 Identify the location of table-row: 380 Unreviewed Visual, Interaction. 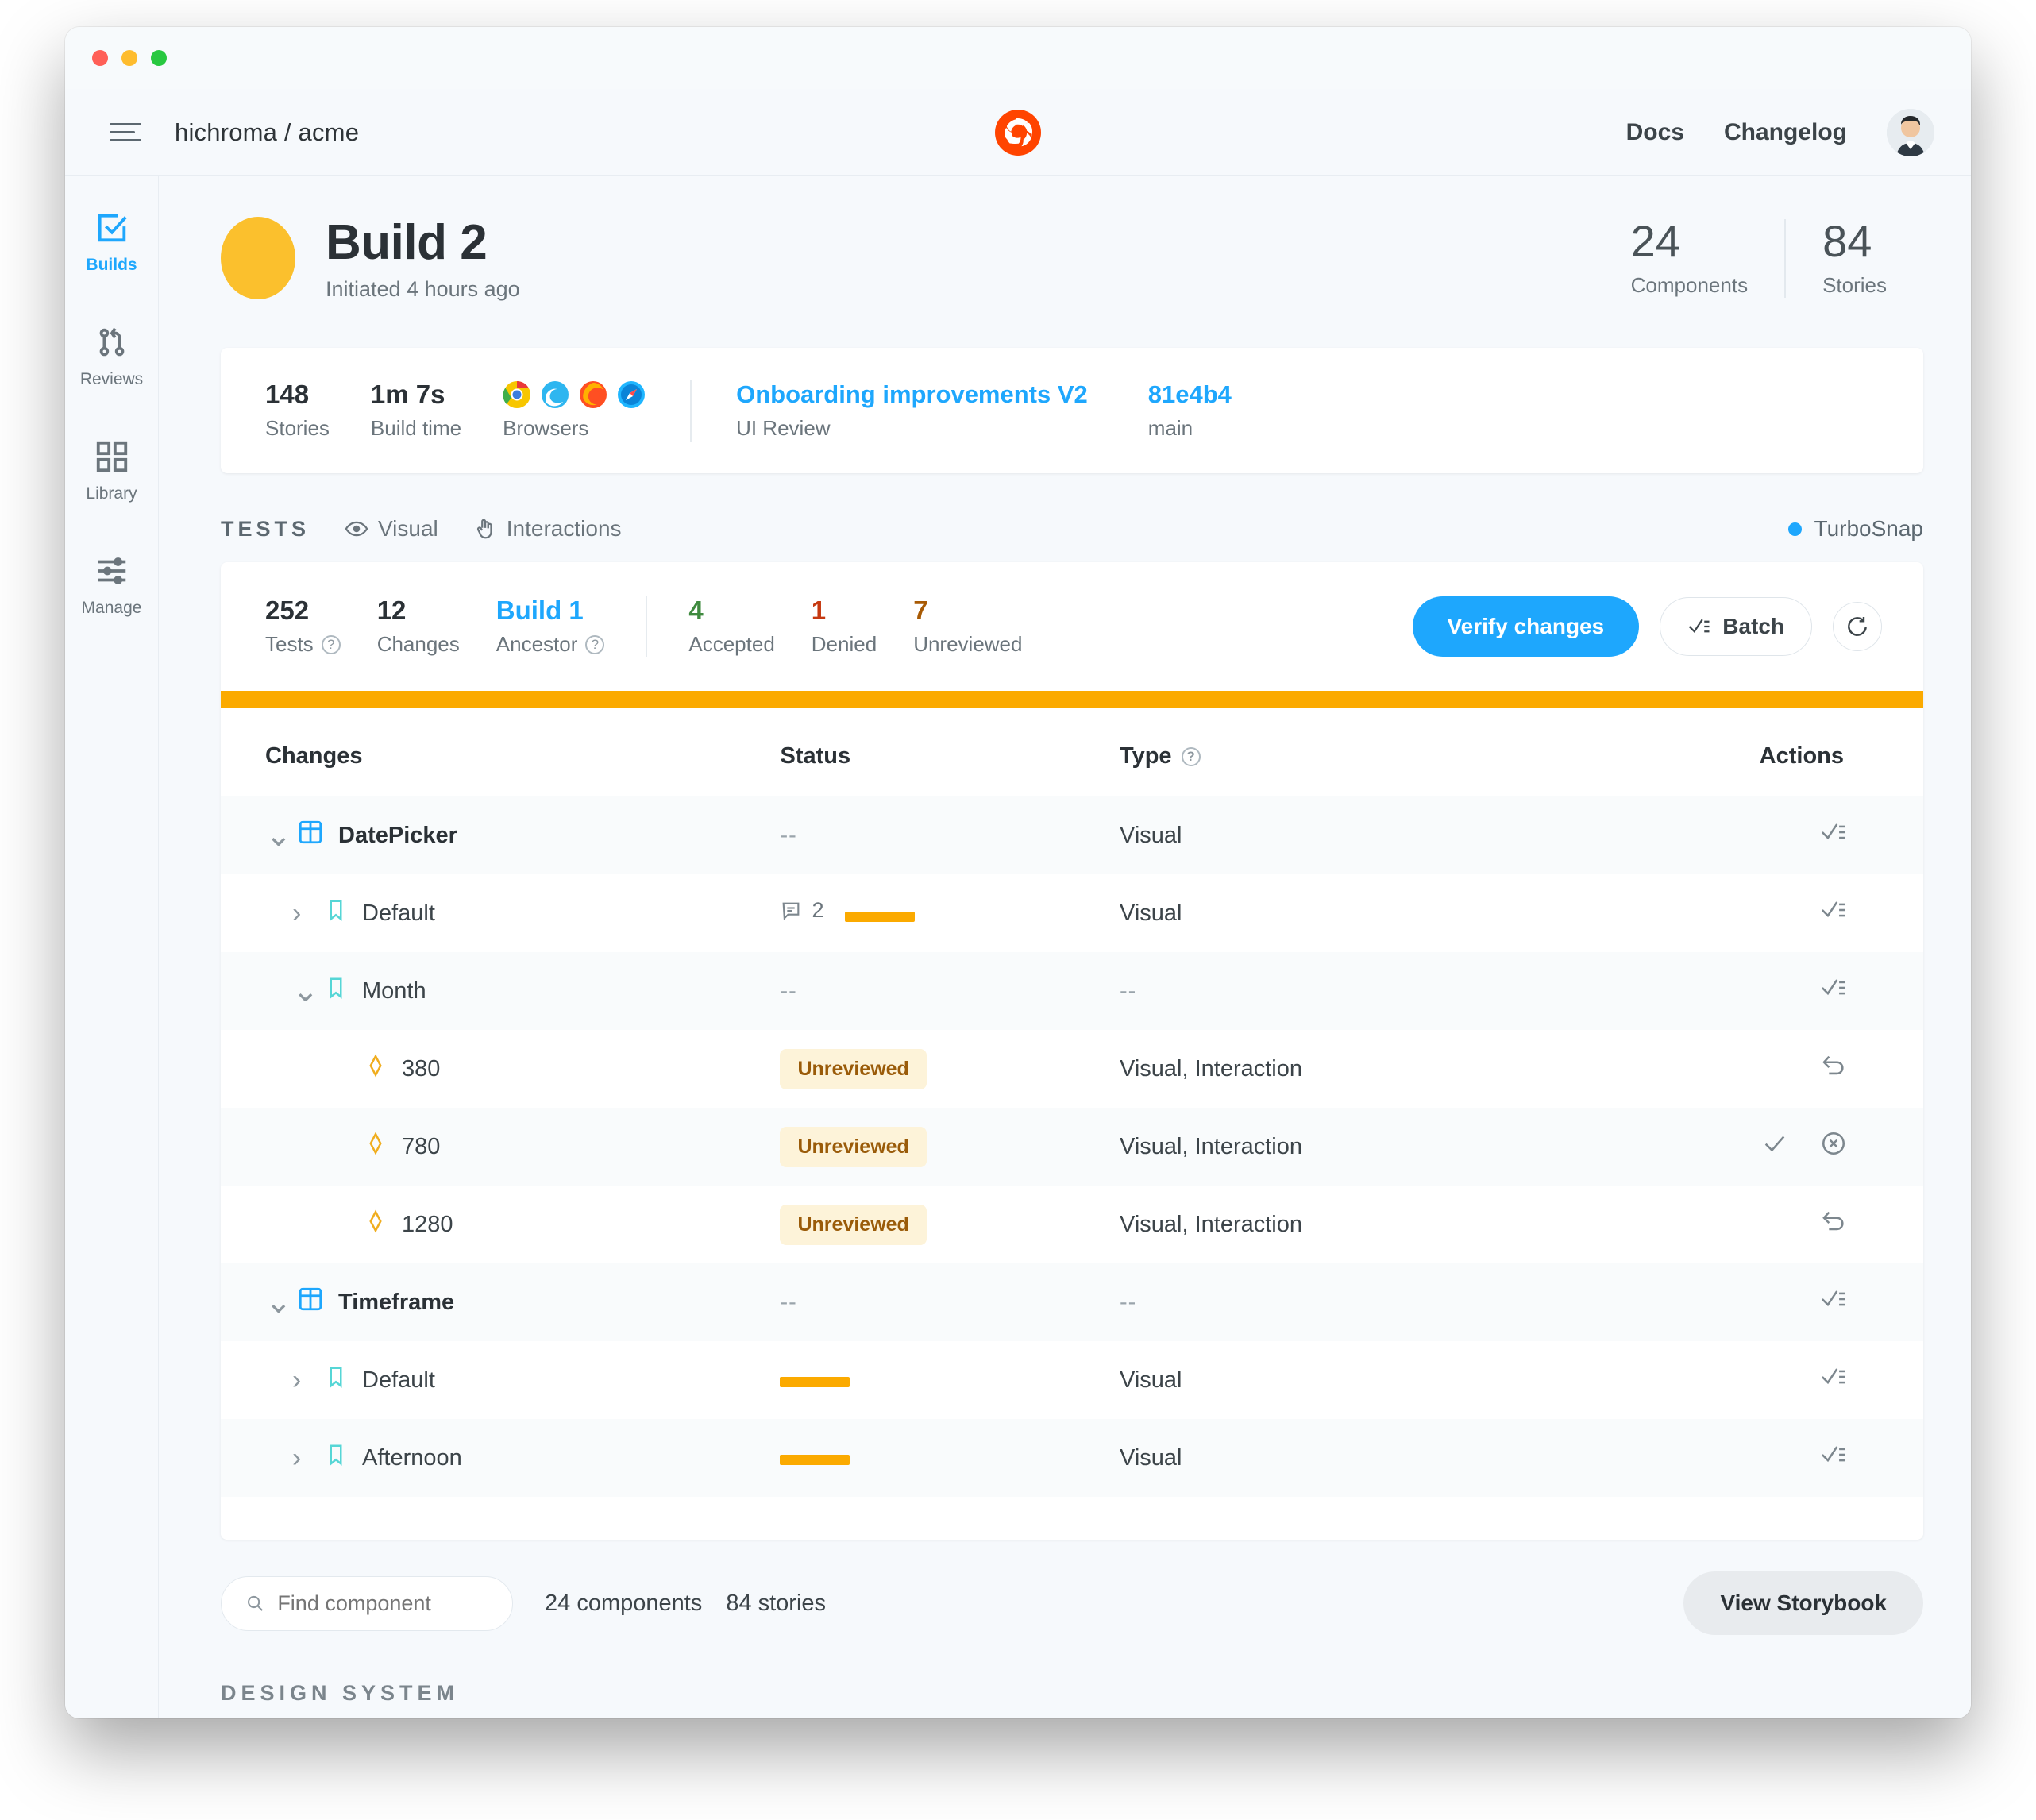
(1072, 1069).